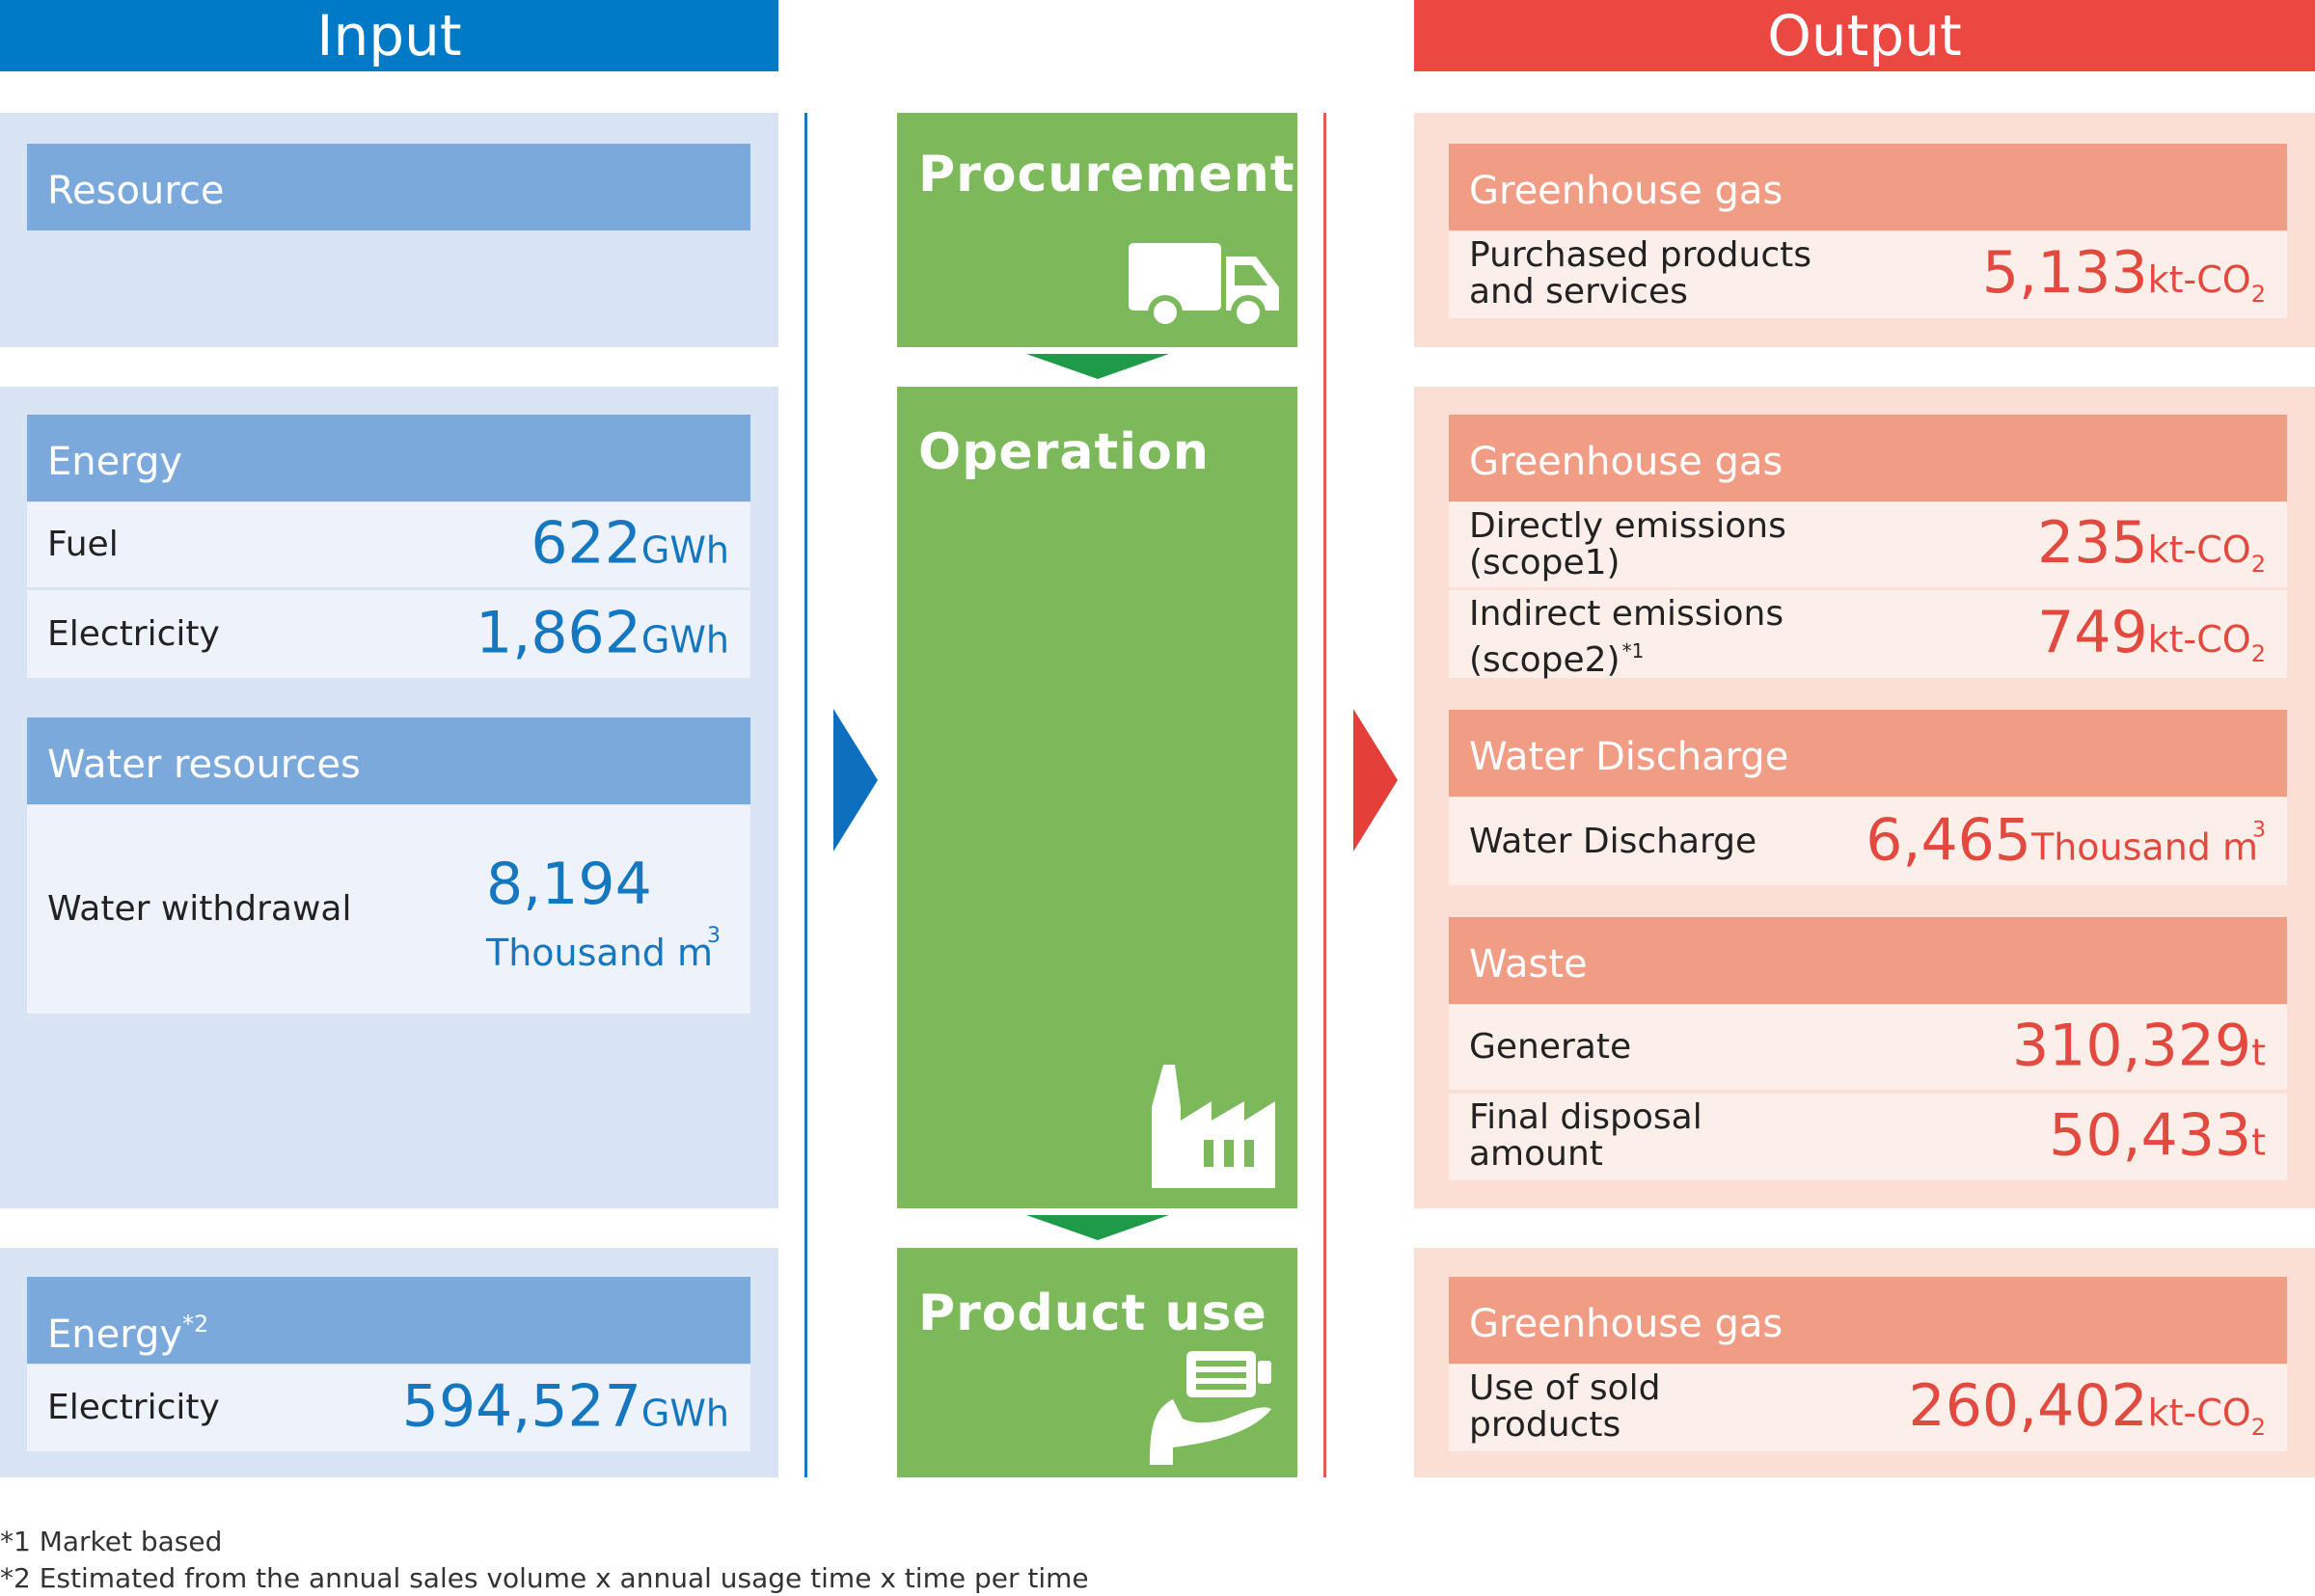  I want to click on water-discharge-label: Water Discharge, so click(1613, 841).